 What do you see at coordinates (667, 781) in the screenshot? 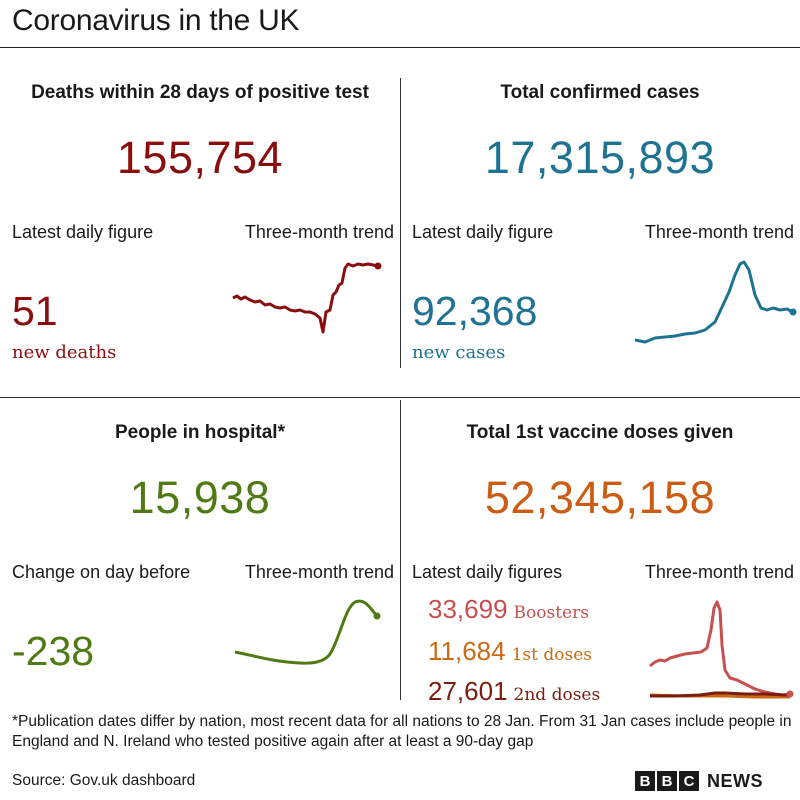
I see `bbc-logo-letter-2: B` at bounding box center [667, 781].